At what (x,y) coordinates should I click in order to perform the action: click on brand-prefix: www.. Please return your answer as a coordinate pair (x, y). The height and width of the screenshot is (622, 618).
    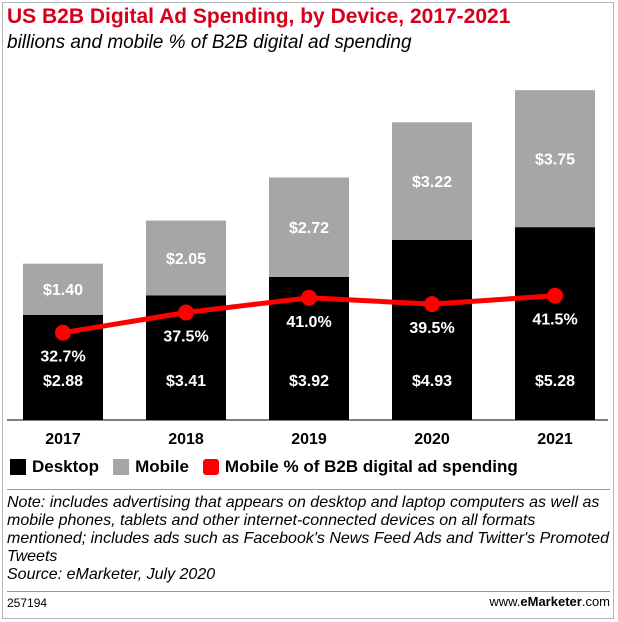
    Looking at the image, I should click on (505, 601).